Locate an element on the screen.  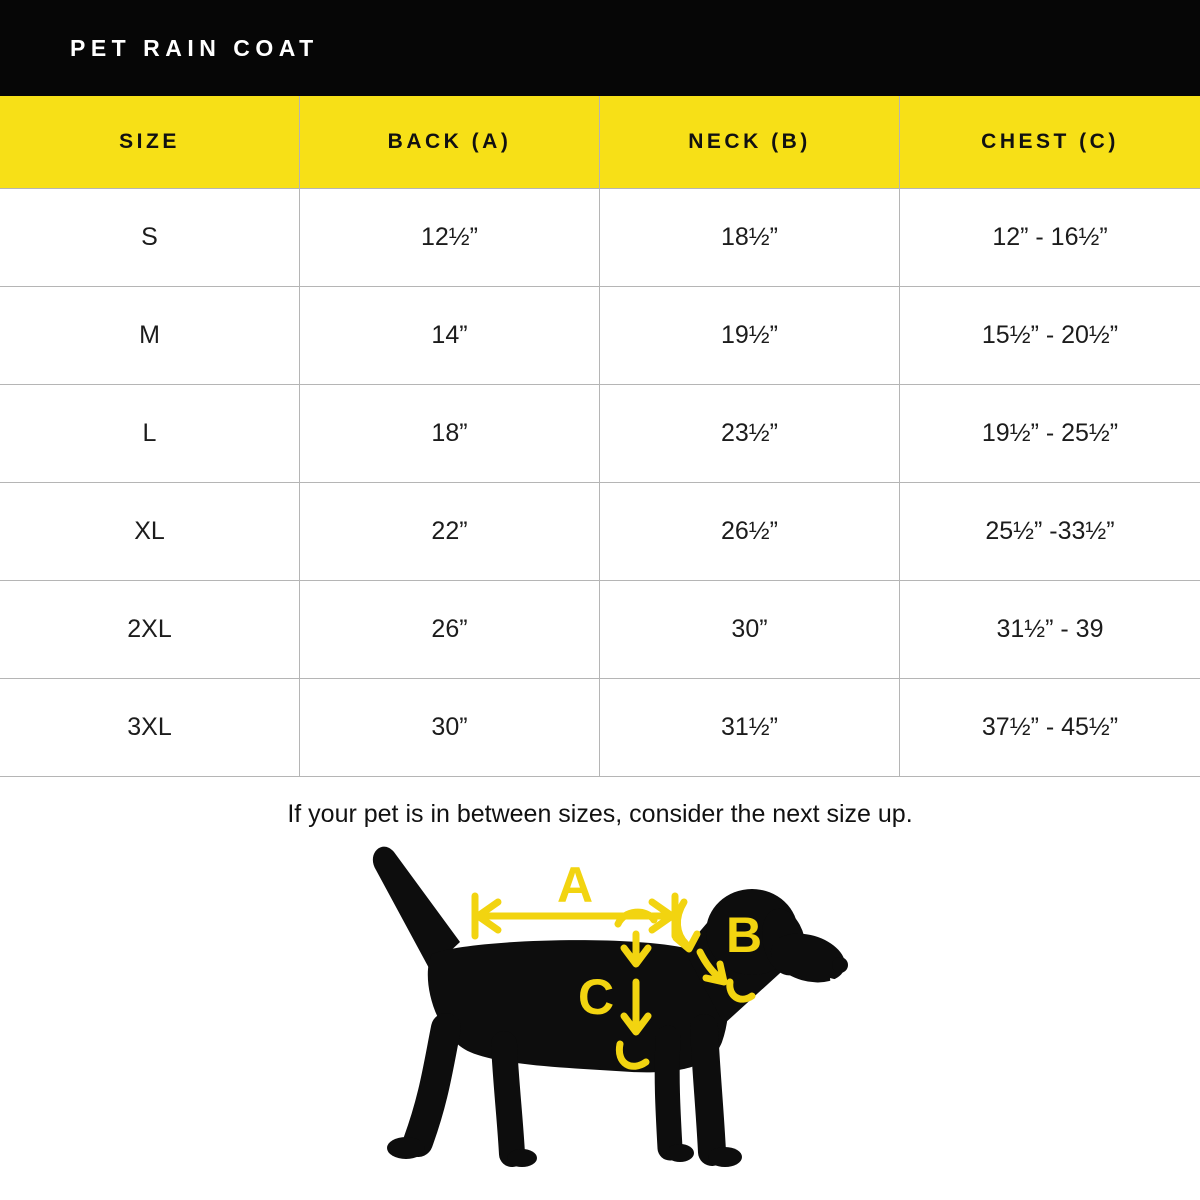
dog-snout is located at coordinates (808, 958).